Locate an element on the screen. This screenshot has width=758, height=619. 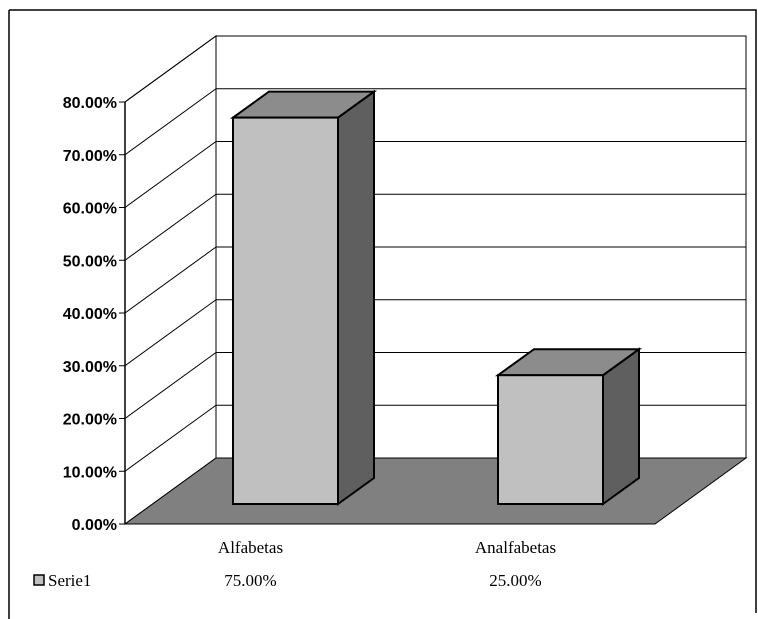
y-tick-label: 30.00% is located at coordinates (90, 367).